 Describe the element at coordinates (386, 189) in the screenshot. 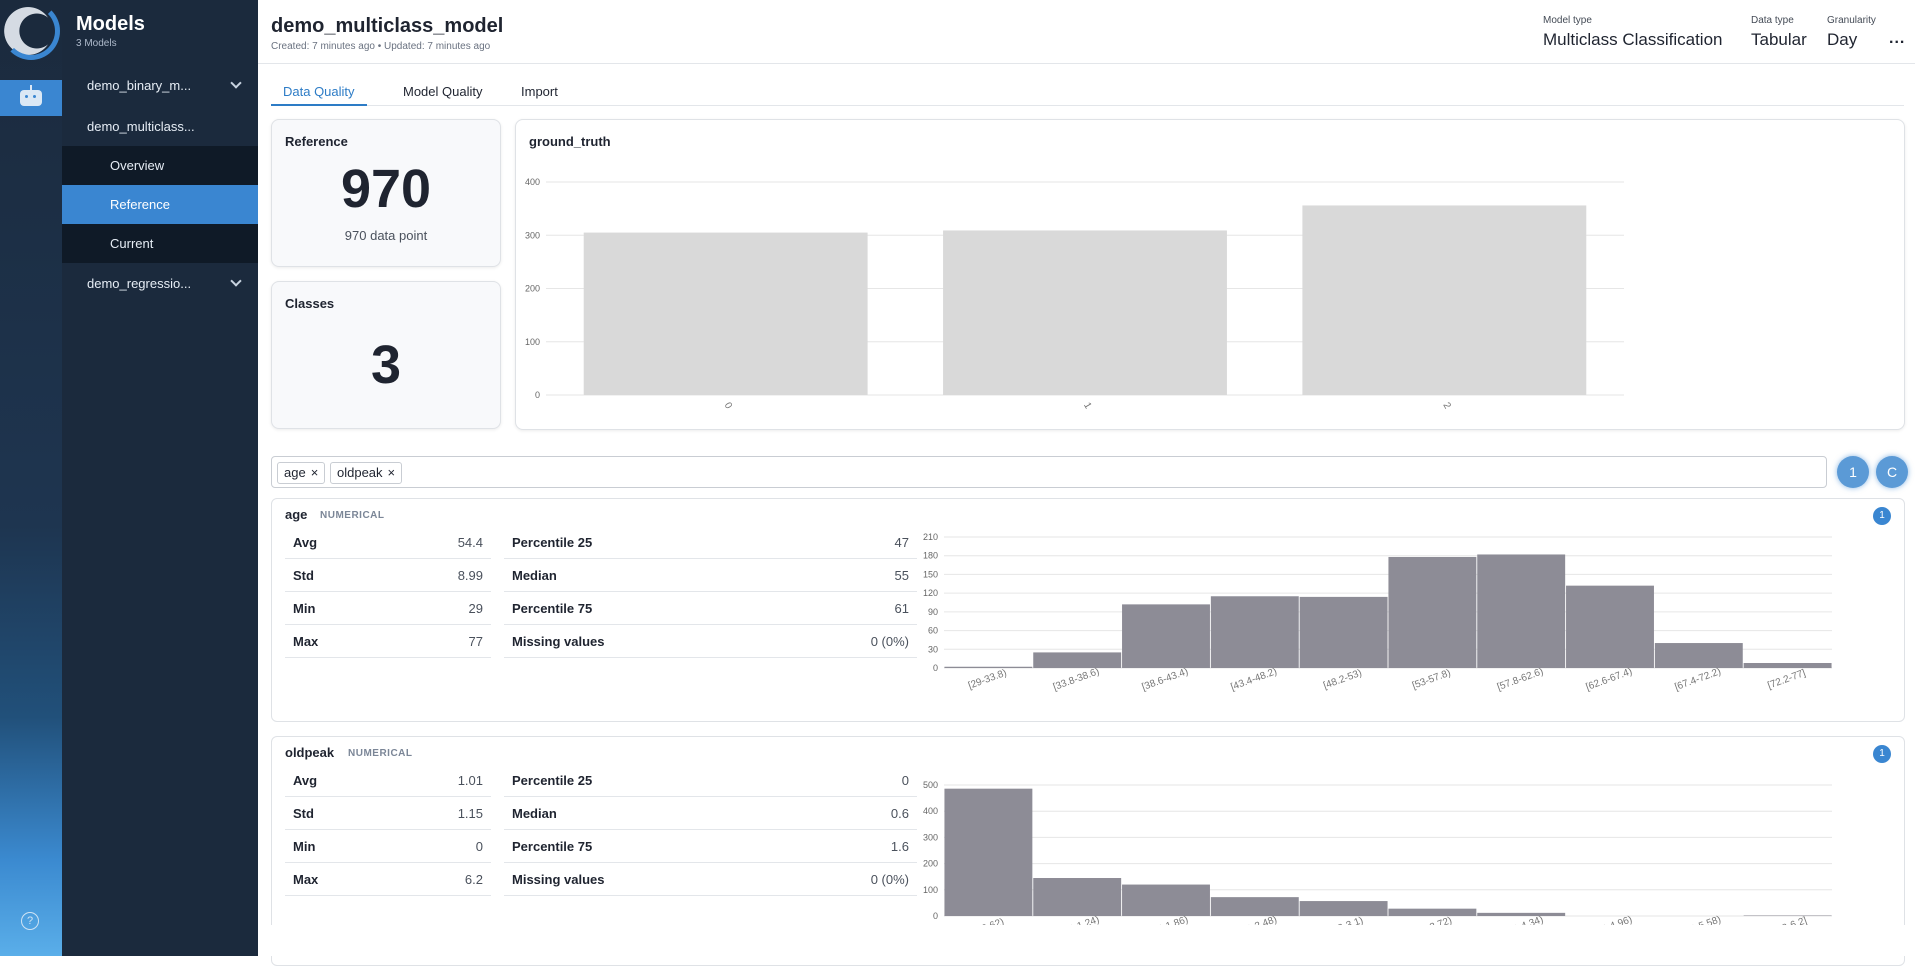

I see `reference-count: 970` at that location.